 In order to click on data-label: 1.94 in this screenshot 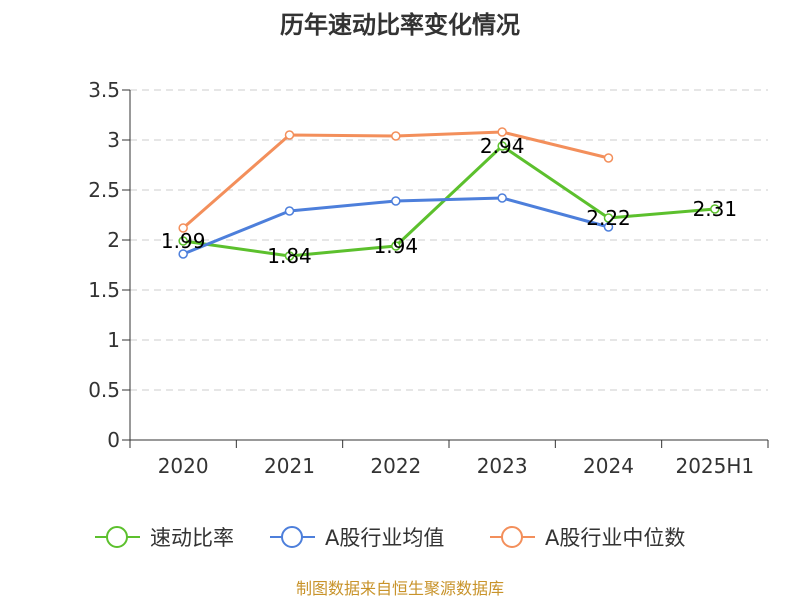, I will do `click(396, 246)`.